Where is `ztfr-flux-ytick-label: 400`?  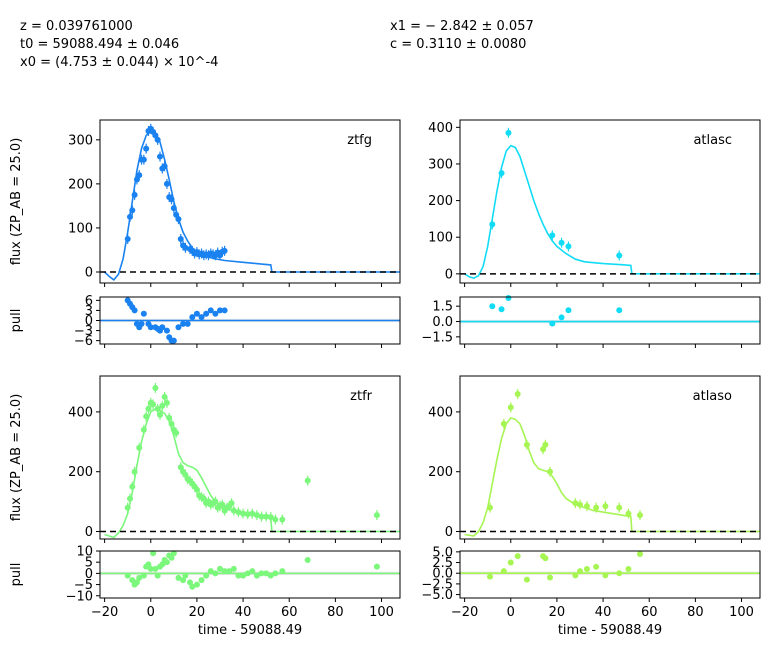 ztfr-flux-ytick-label: 400 is located at coordinates (80, 412).